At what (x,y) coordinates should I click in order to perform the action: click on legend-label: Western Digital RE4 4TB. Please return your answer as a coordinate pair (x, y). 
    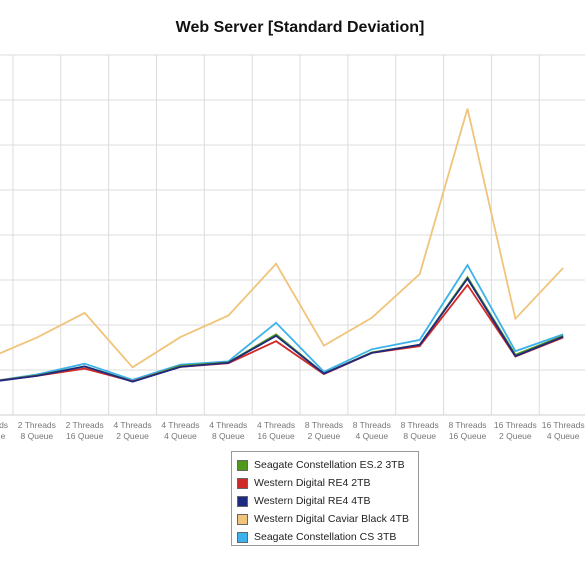
    Looking at the image, I should click on (312, 501).